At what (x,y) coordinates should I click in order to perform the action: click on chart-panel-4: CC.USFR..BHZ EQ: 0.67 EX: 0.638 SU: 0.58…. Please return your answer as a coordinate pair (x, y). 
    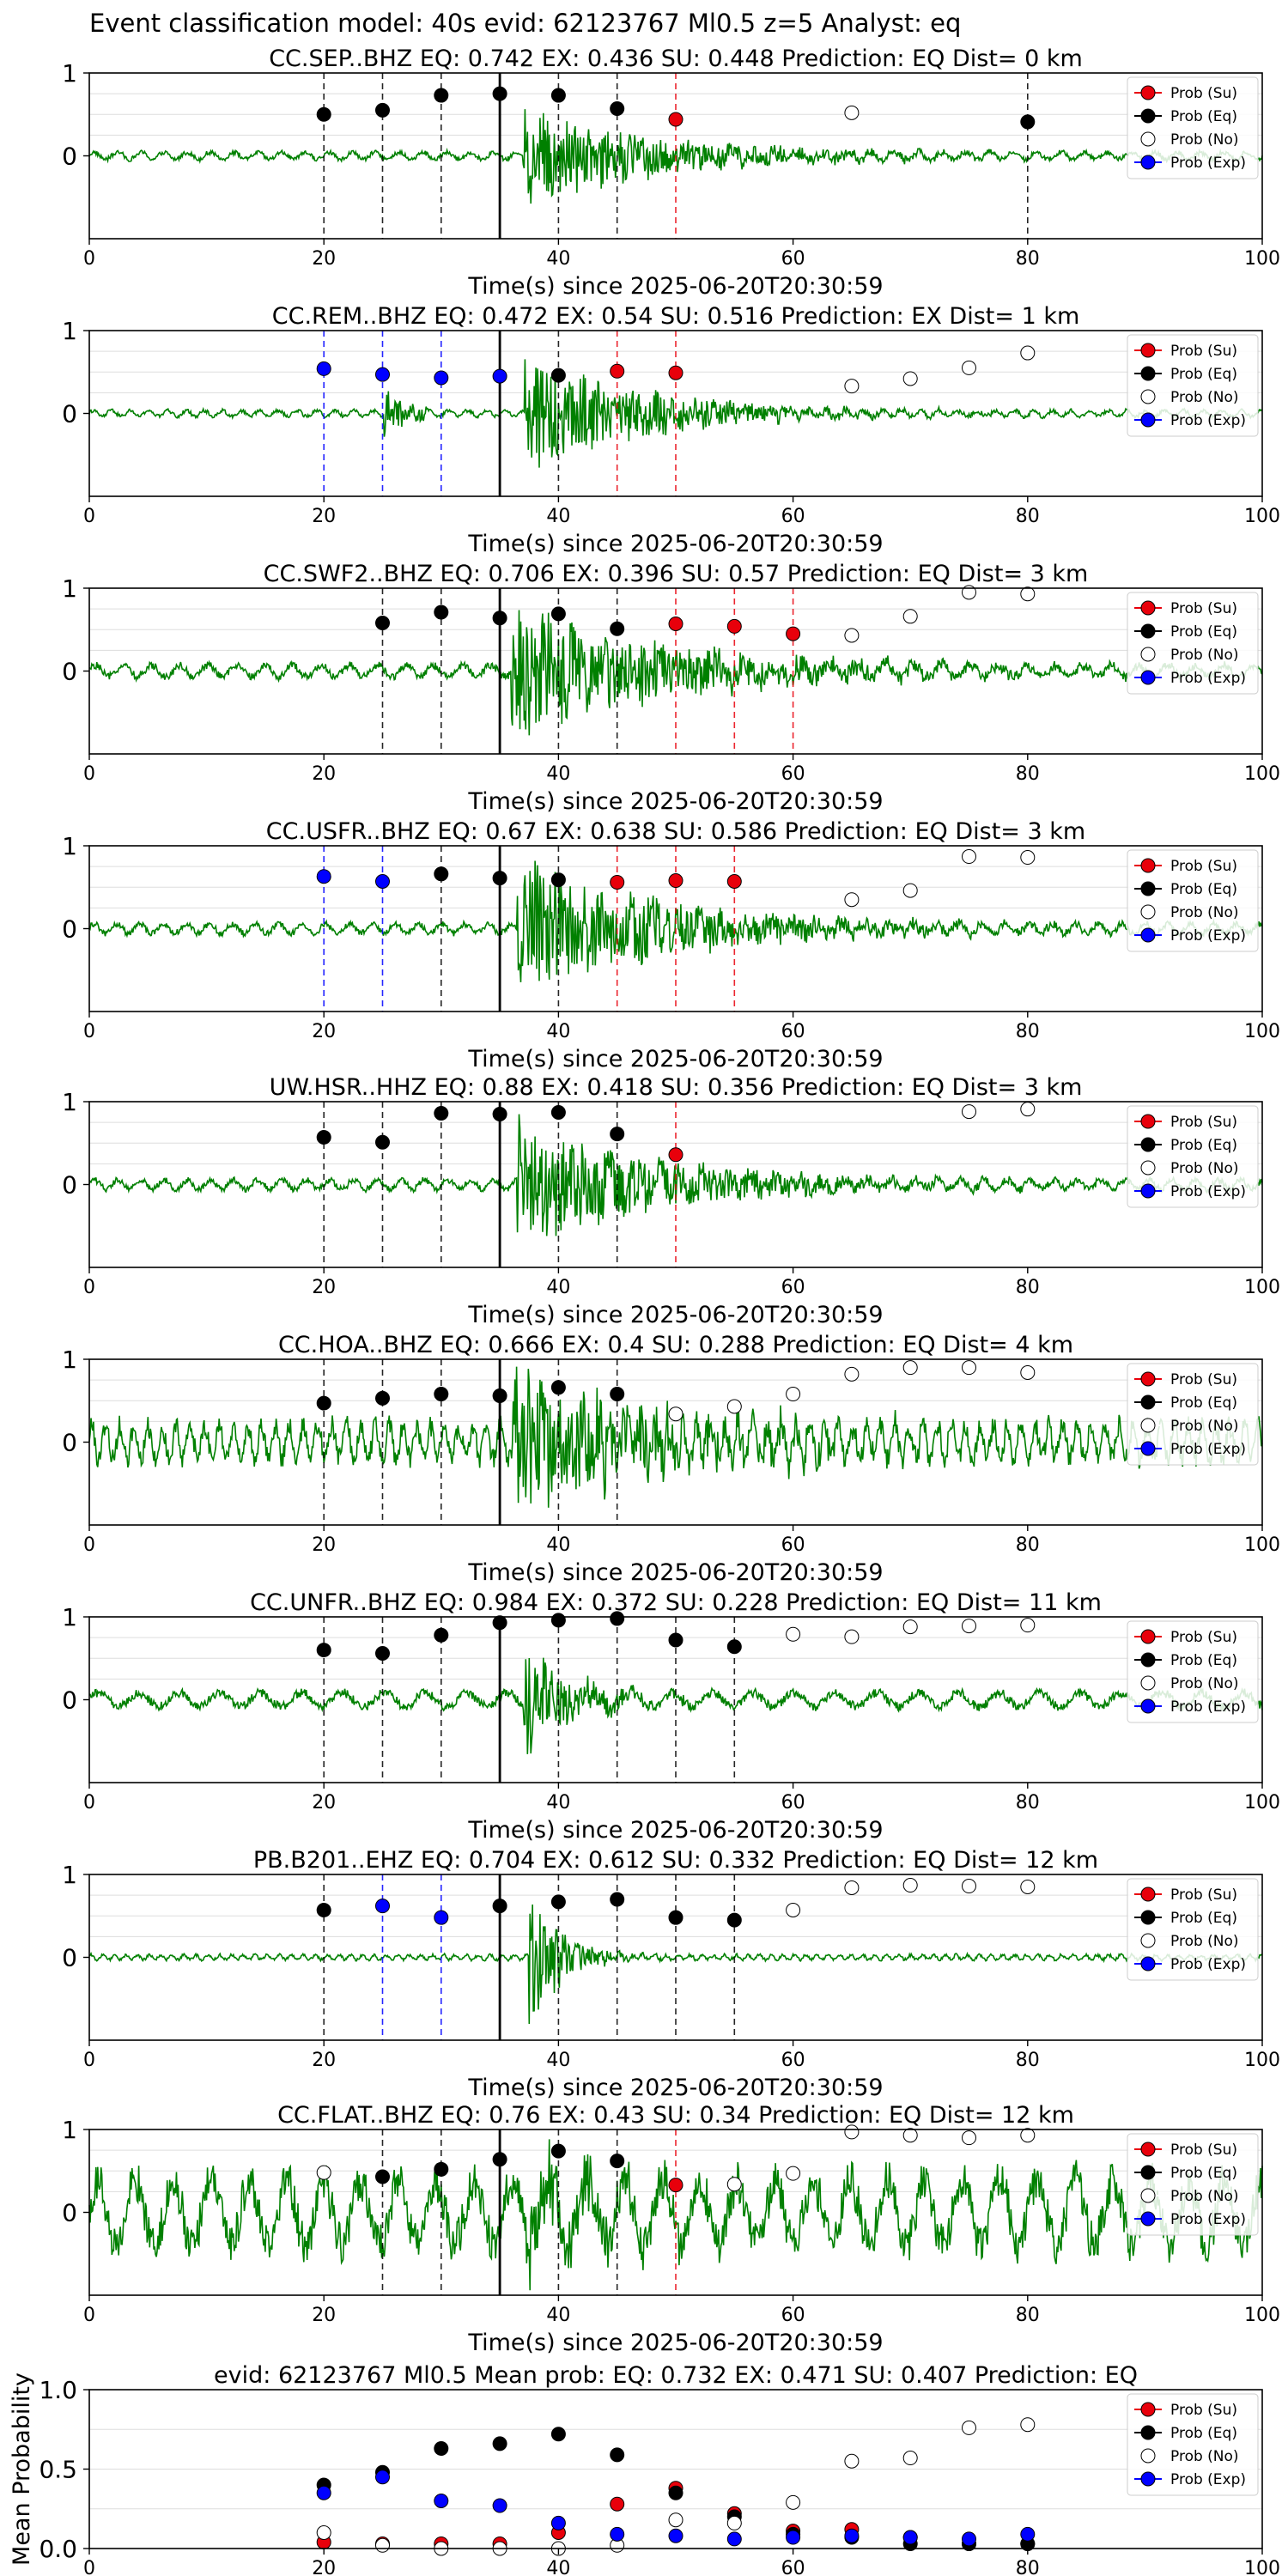
    Looking at the image, I should click on (671, 945).